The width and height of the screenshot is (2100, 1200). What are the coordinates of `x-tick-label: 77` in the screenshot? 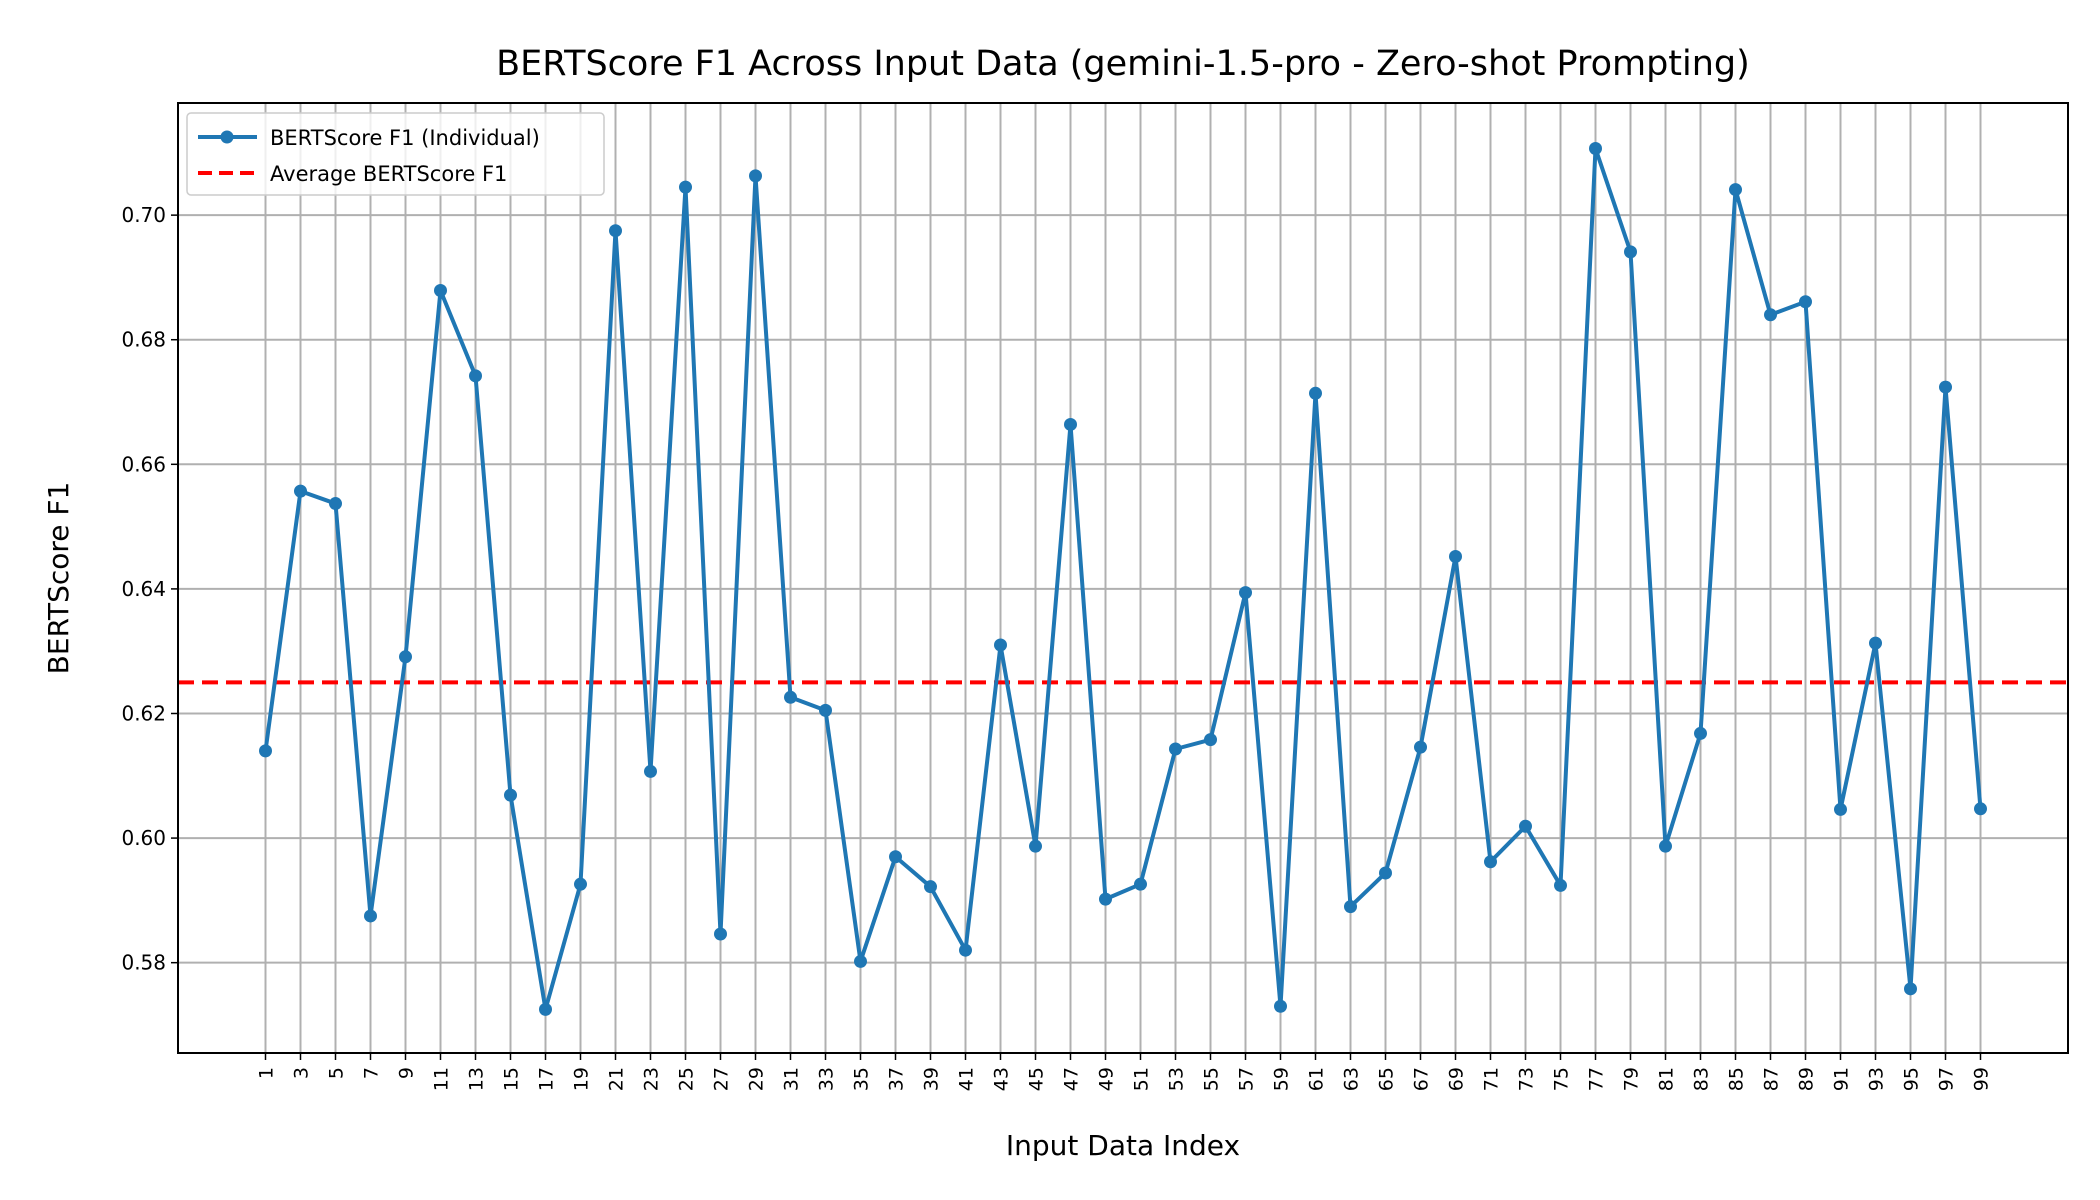 It's located at (1597, 1079).